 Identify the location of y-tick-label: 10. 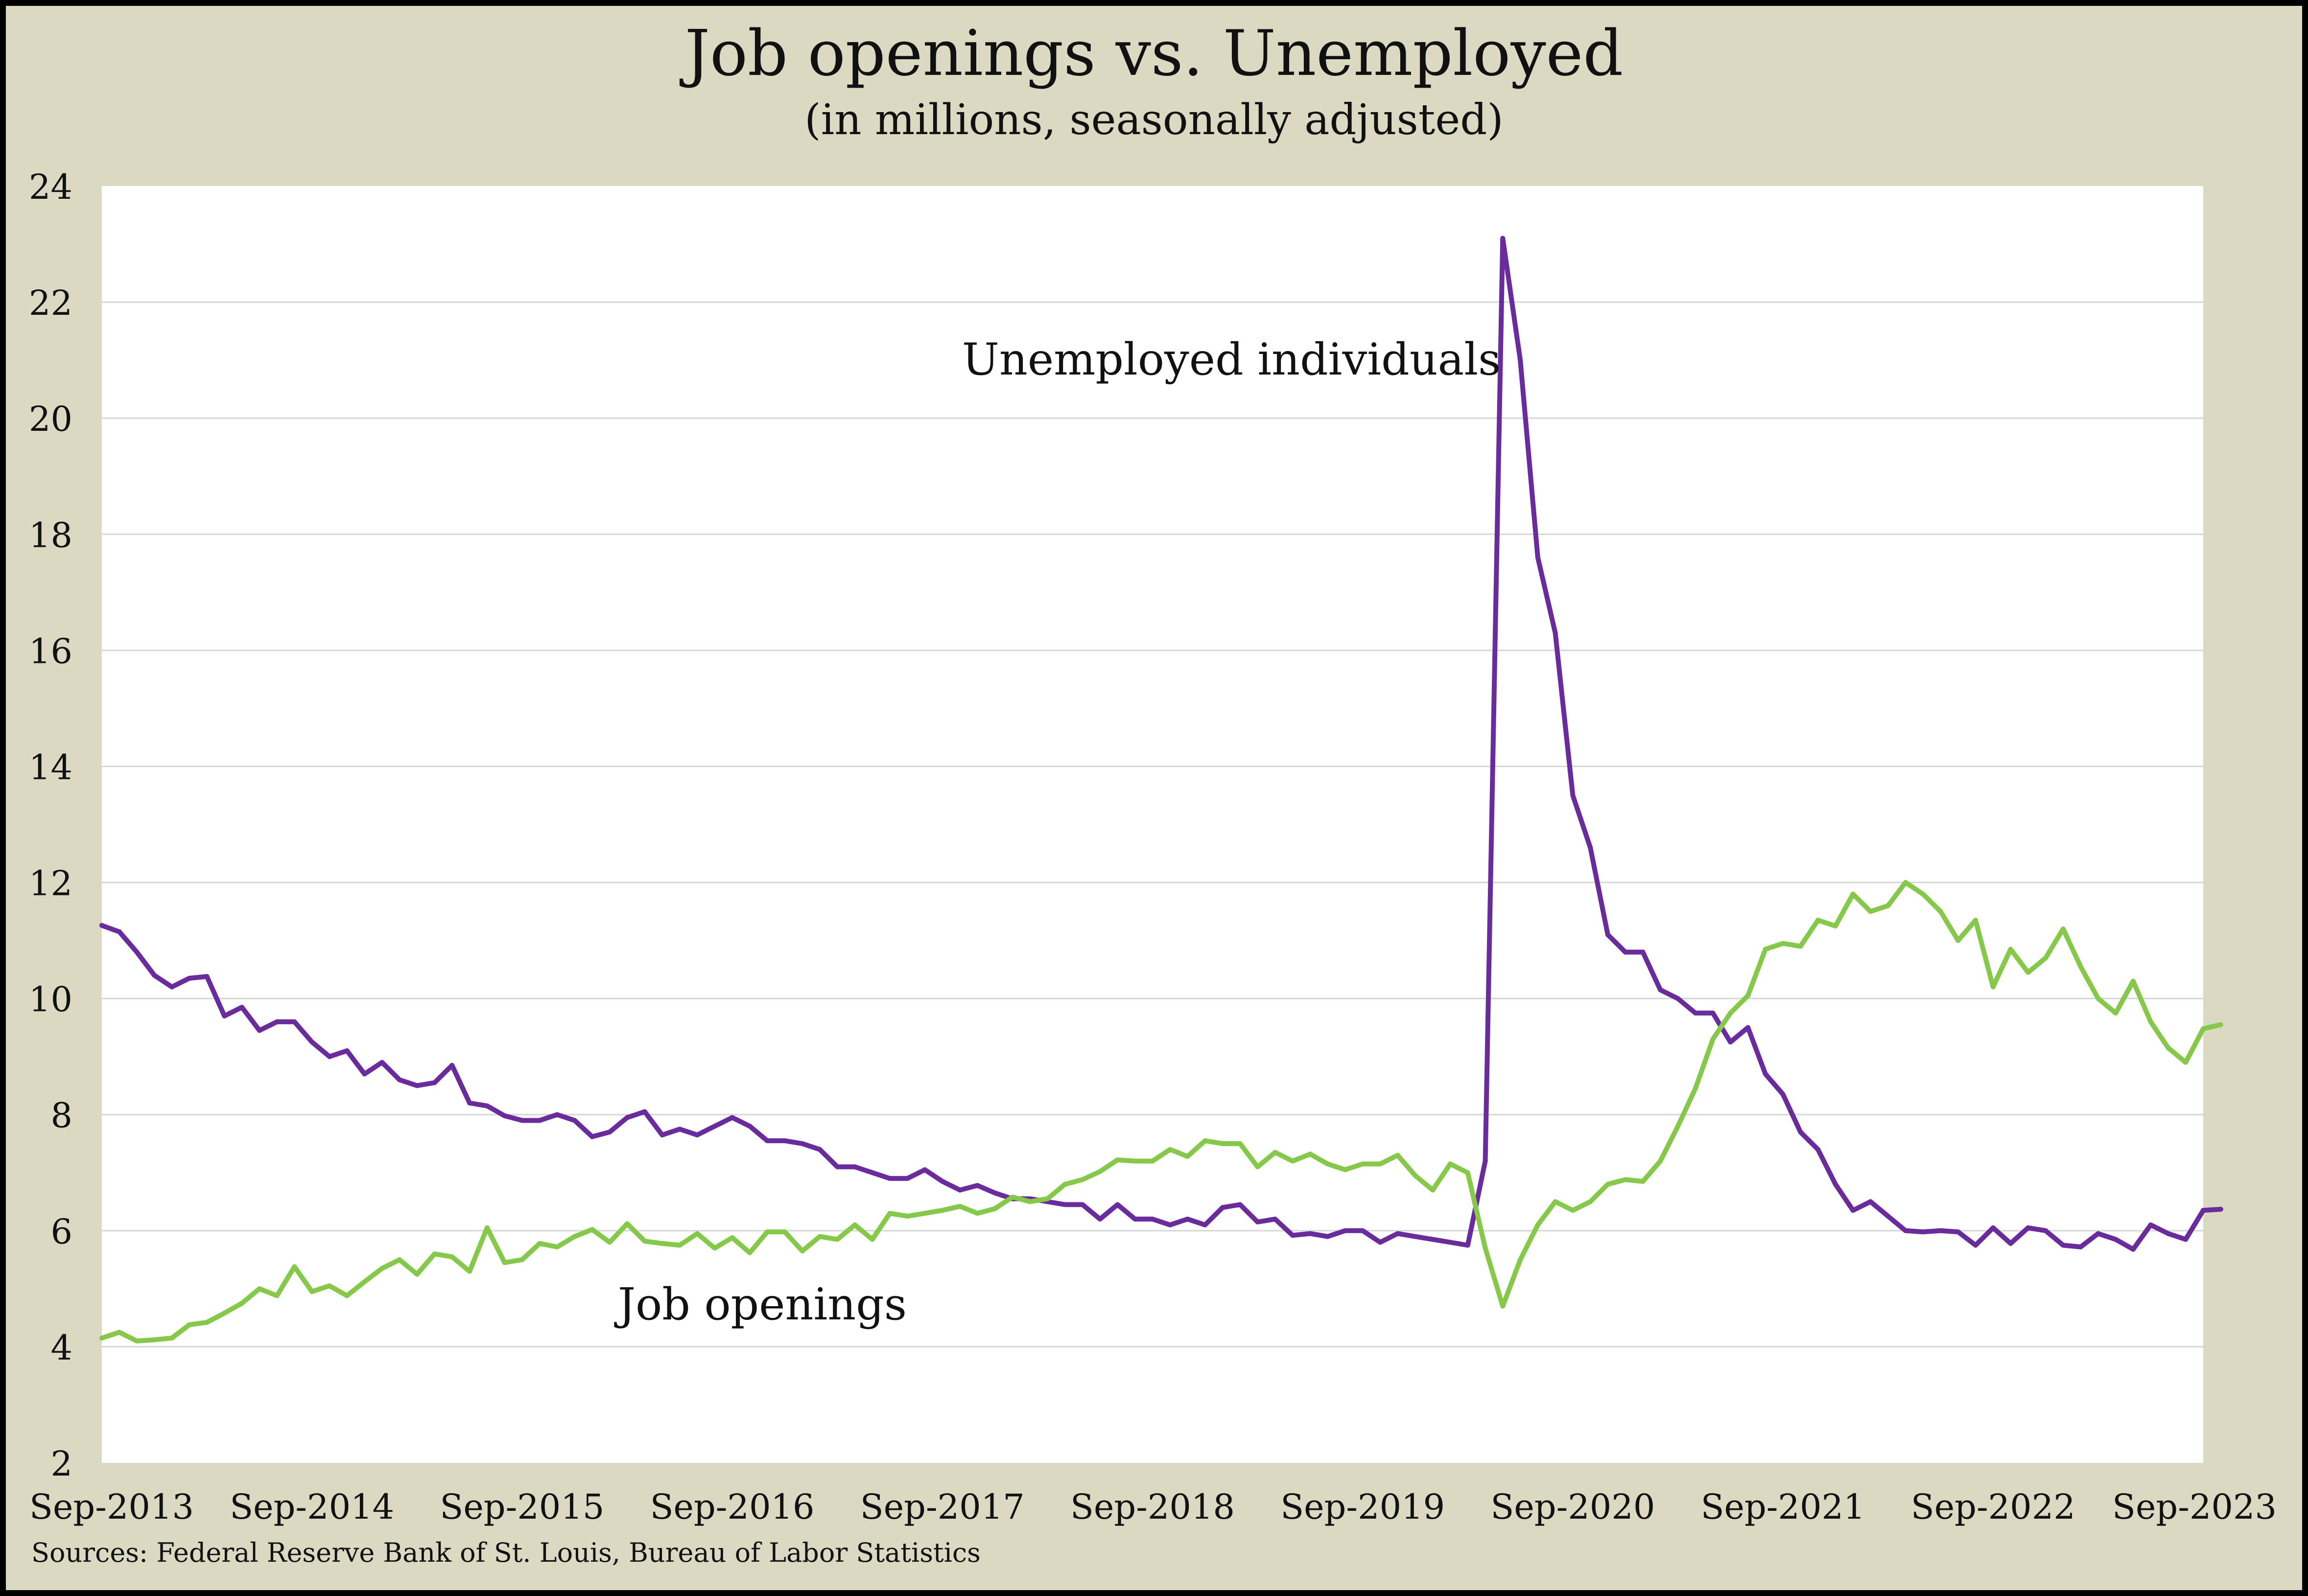
(50, 1000).